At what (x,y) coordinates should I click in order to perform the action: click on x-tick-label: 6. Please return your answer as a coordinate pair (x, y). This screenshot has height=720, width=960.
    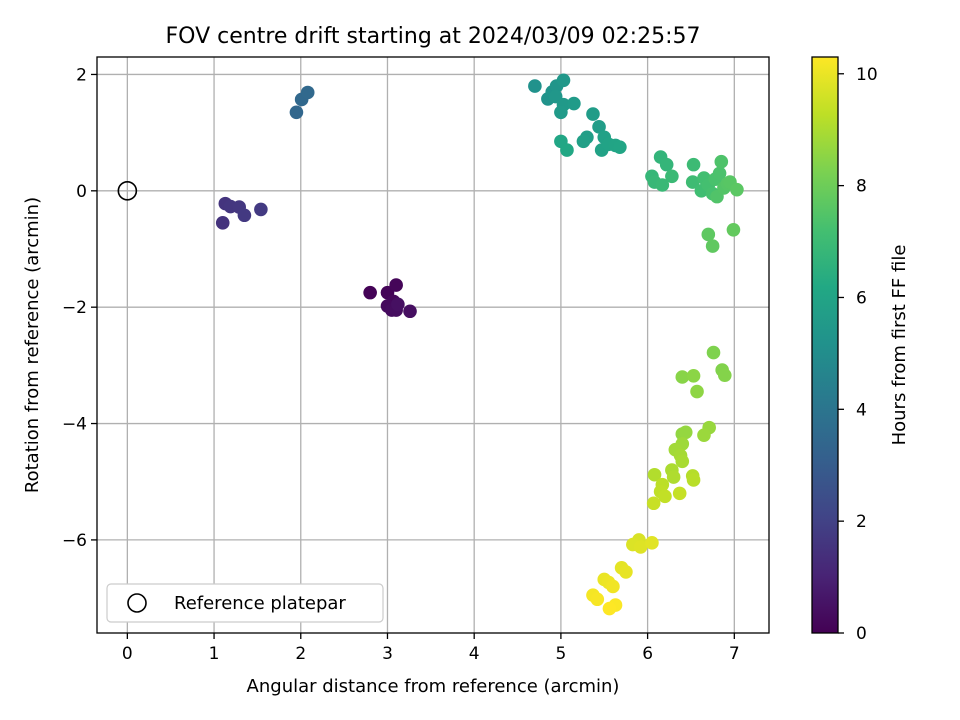
    Looking at the image, I should click on (647, 654).